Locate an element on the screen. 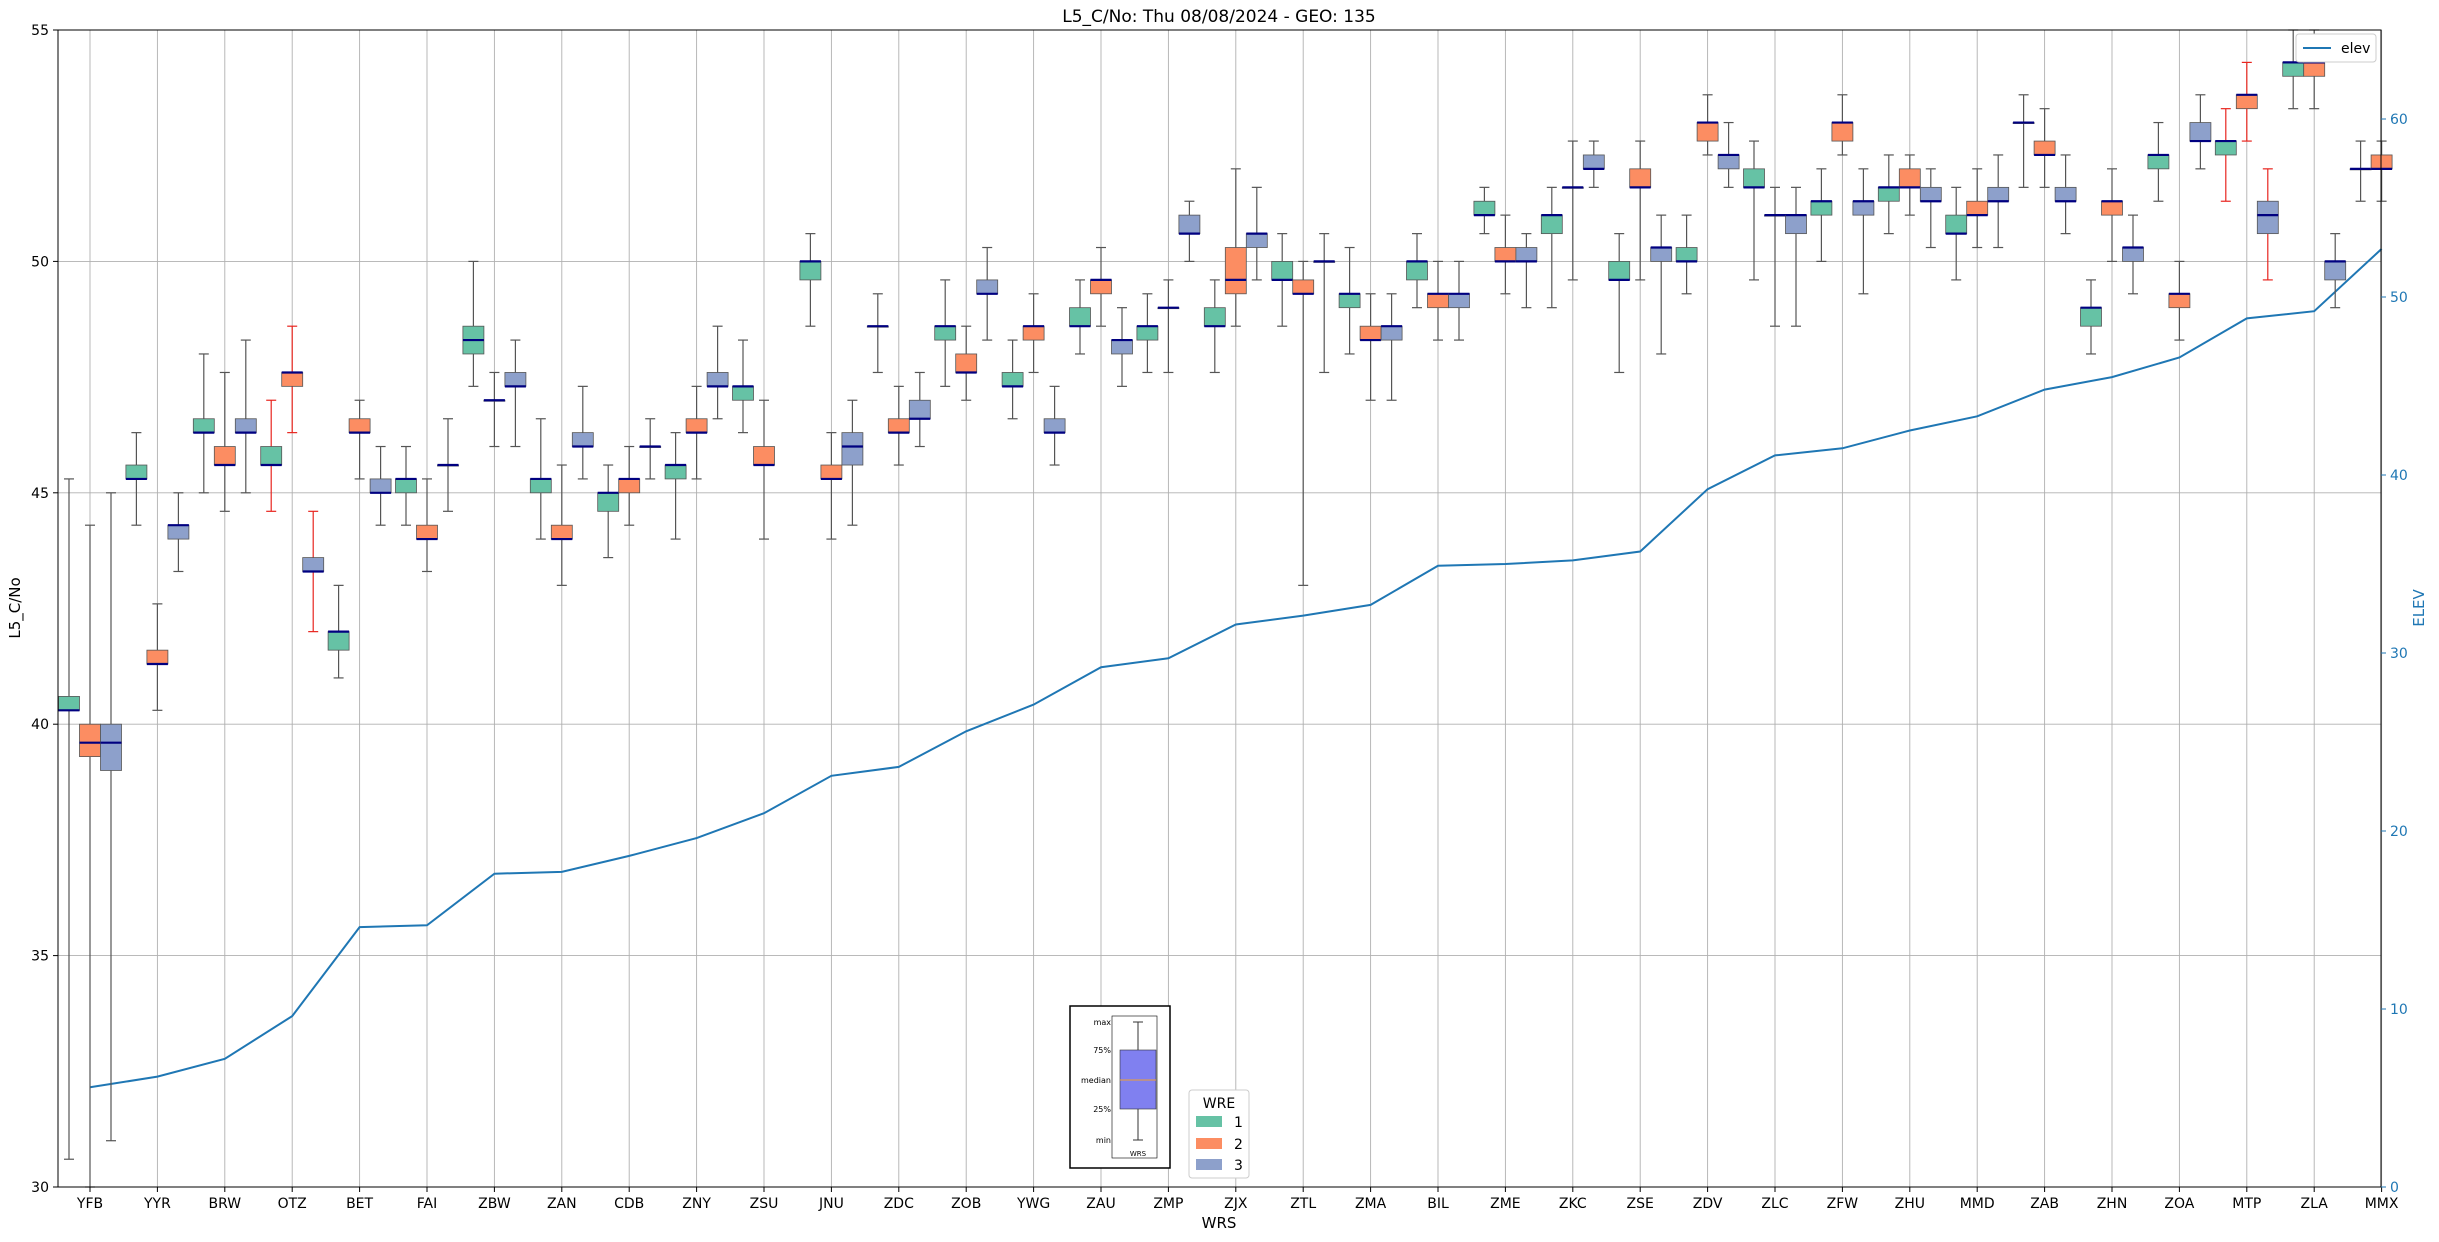 This screenshot has width=2439, height=1242. box-MTP-wre2 is located at coordinates (2246, 101).